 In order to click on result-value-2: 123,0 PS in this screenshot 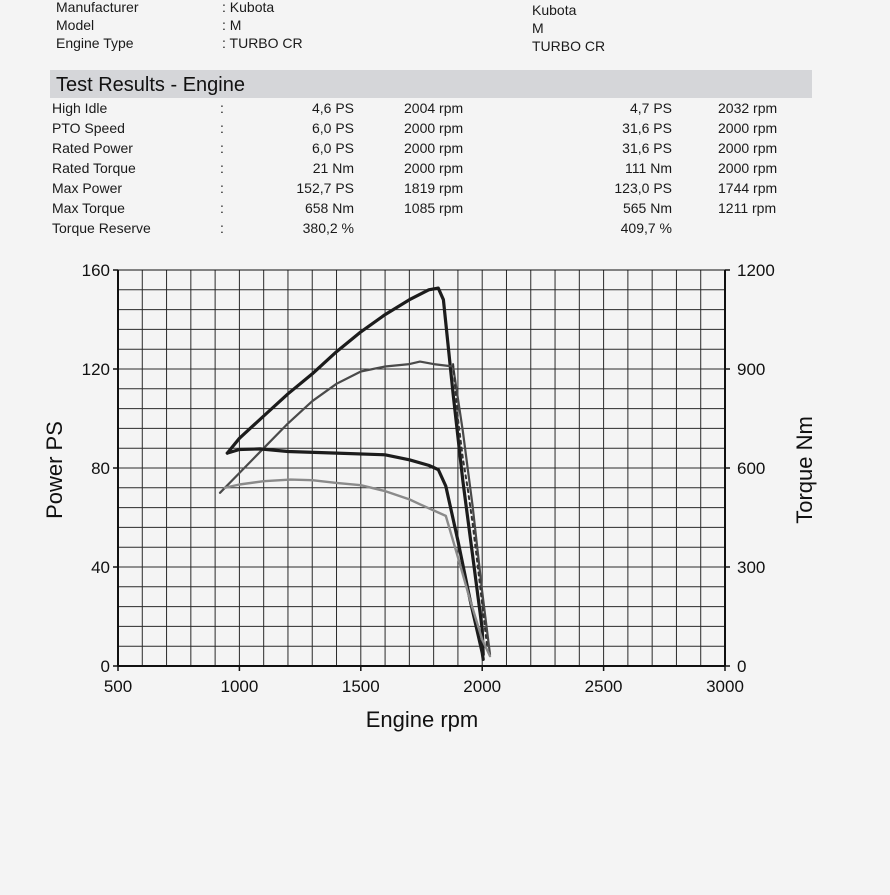, I will do `click(643, 188)`.